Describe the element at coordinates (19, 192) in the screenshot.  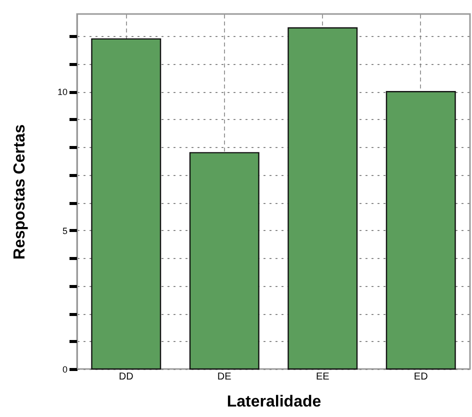
I see `y-axis-title: Respostas Certas` at that location.